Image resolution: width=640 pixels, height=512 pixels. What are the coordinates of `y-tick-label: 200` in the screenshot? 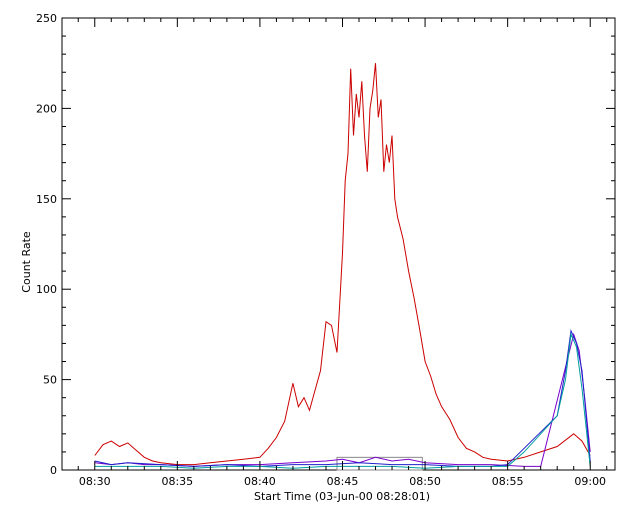 It's located at (46, 108).